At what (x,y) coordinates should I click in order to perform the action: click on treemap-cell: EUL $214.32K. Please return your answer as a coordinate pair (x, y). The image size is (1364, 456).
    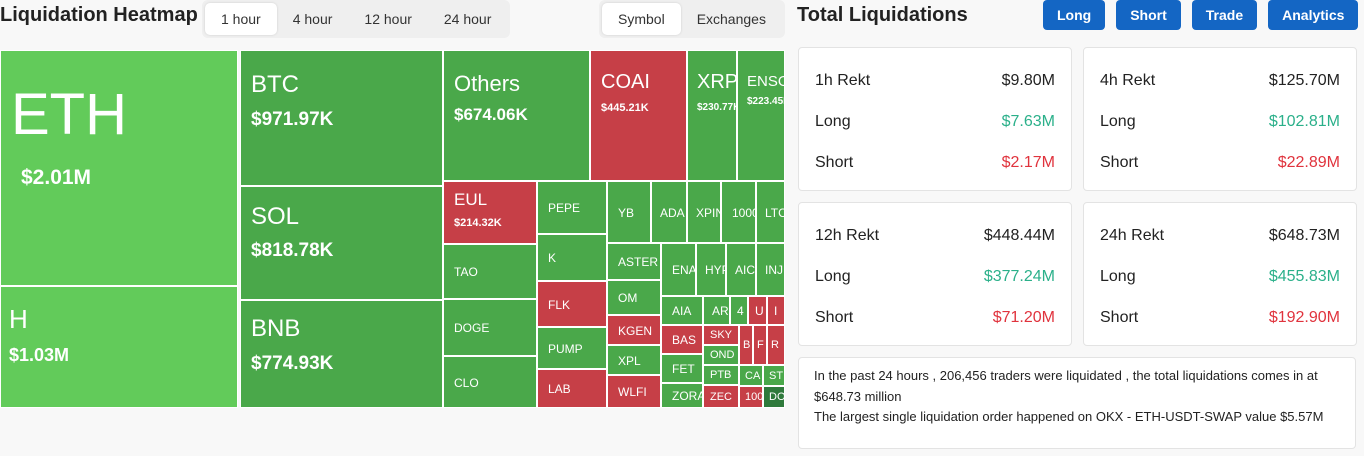
    Looking at the image, I should click on (490, 212).